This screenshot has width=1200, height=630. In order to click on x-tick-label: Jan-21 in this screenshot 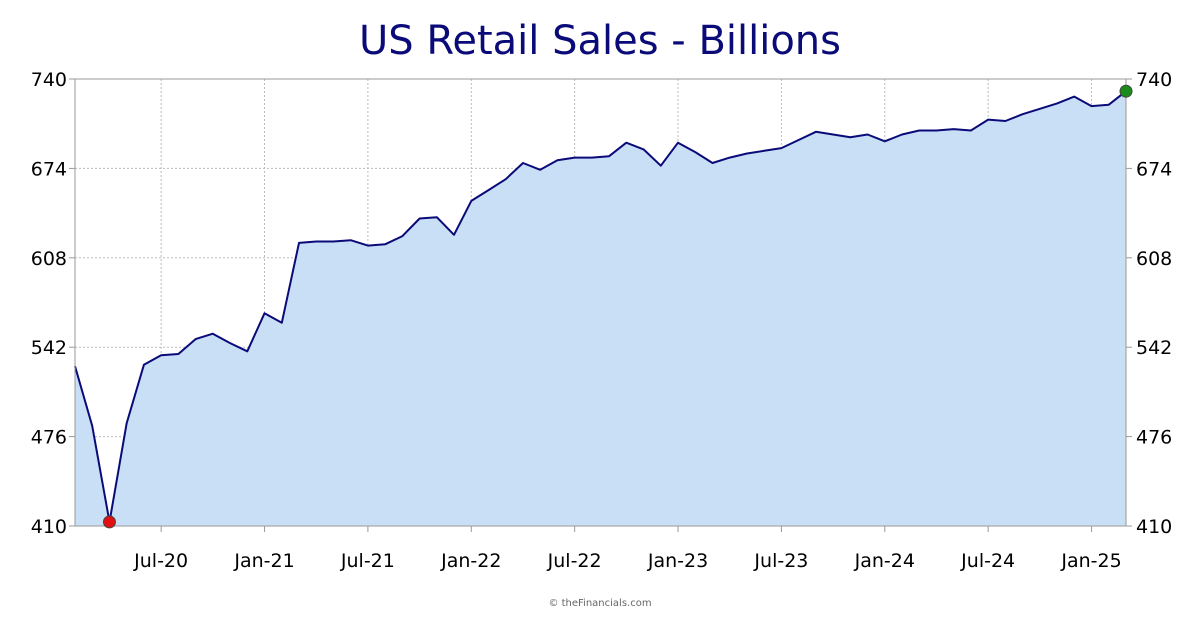, I will do `click(263, 561)`.